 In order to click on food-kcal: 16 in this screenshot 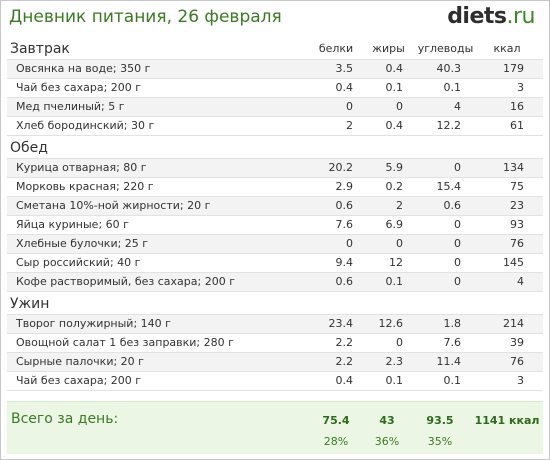, I will do `click(517, 106)`.